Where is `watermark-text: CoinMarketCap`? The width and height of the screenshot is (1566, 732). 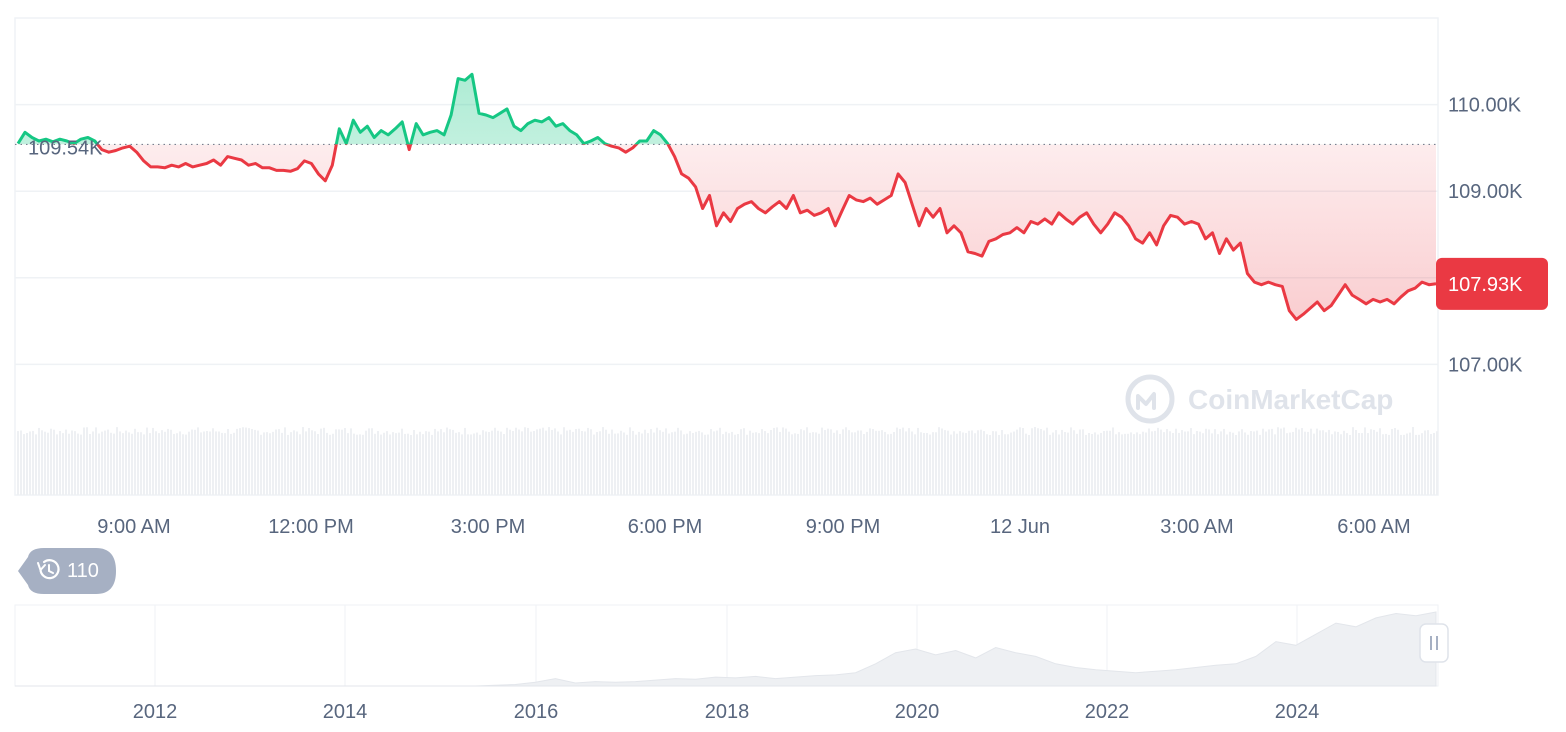 watermark-text: CoinMarketCap is located at coordinates (1290, 399).